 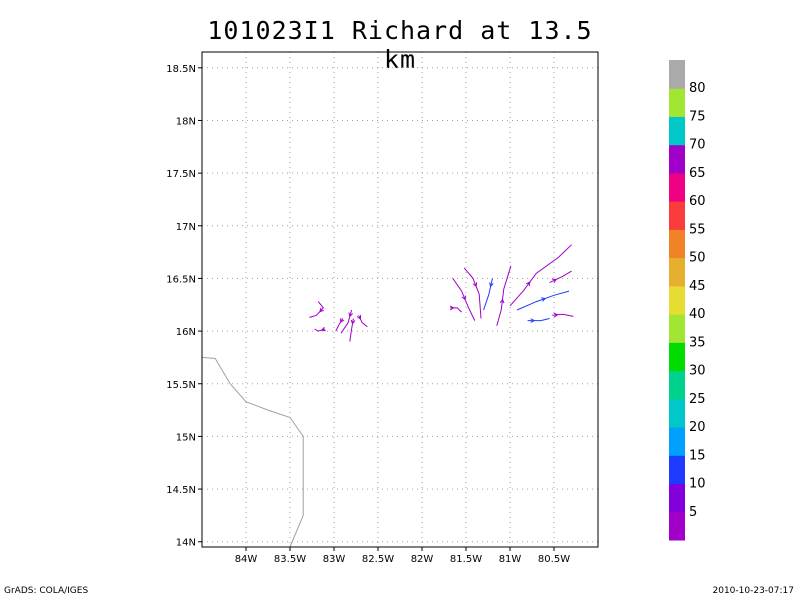 What do you see at coordinates (400, 45) in the screenshot?
I see `plot-title: 101023I1 Richard at 13.5 km` at bounding box center [400, 45].